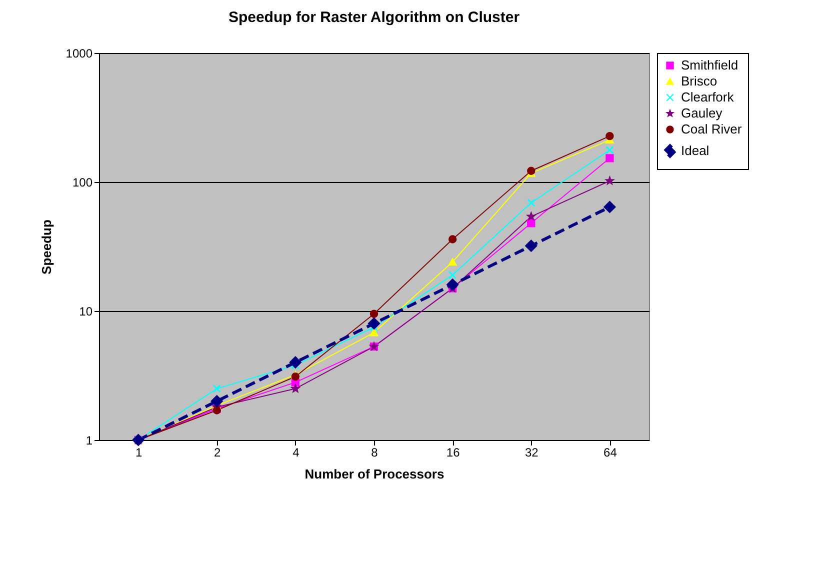  I want to click on x-tick-label: 8, so click(374, 453).